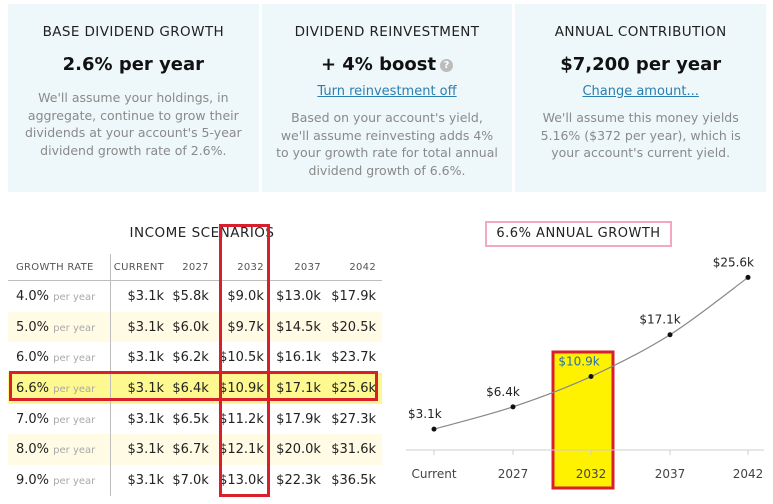 Image resolution: width=773 pixels, height=504 pixels. What do you see at coordinates (659, 320) in the screenshot?
I see `data-label: $17.1k` at bounding box center [659, 320].